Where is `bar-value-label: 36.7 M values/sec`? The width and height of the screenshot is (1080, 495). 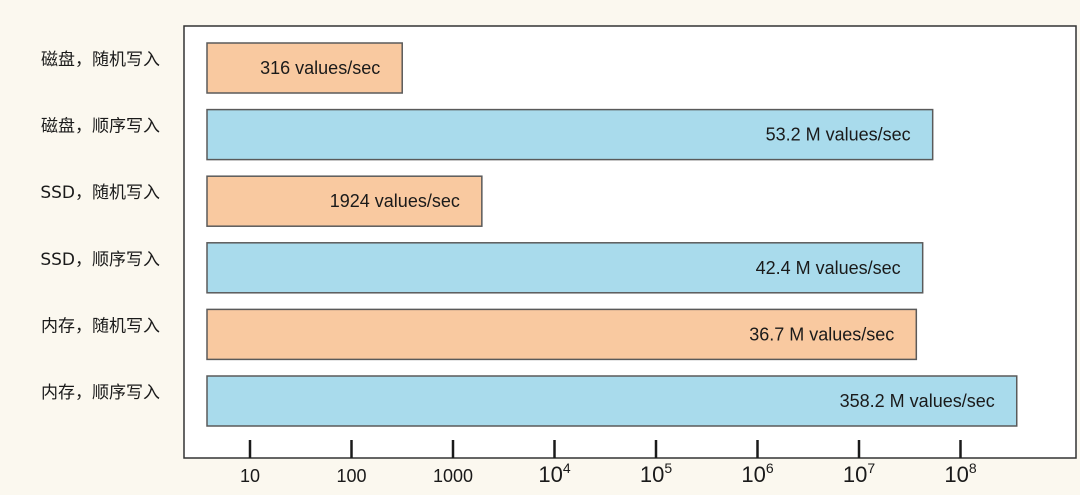
bar-value-label: 36.7 M values/sec is located at coordinates (821, 334).